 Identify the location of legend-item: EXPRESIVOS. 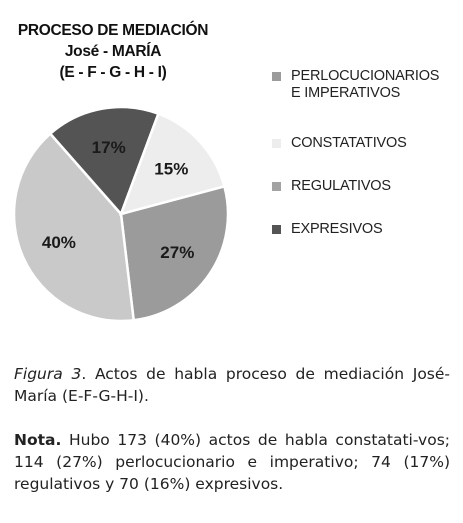
(327, 229).